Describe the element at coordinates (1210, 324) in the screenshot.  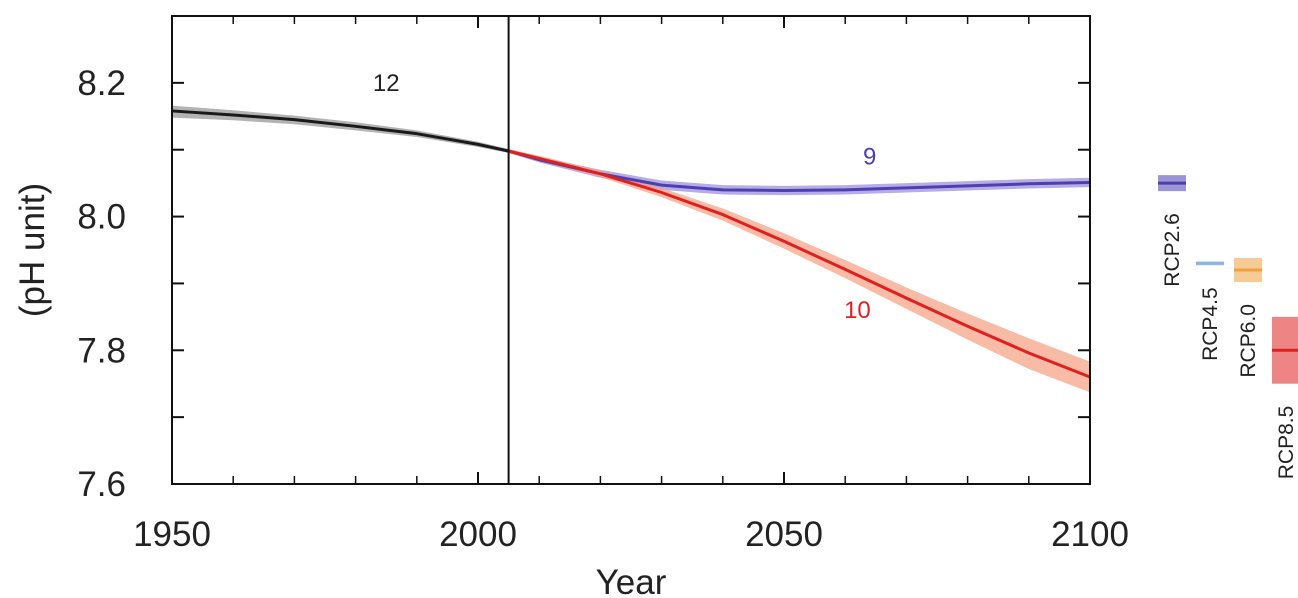
I see `legend-label: RCP4.5` at that location.